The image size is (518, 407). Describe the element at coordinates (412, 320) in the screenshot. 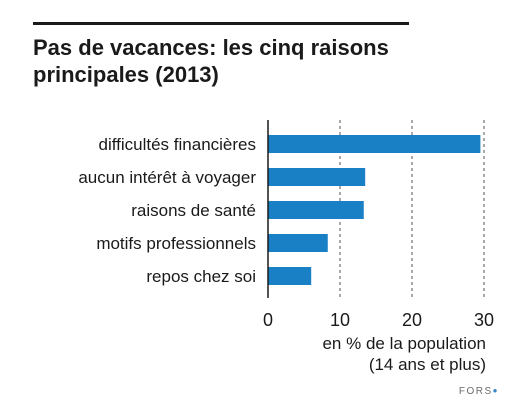

I see `x-tick-label-20: 20` at that location.